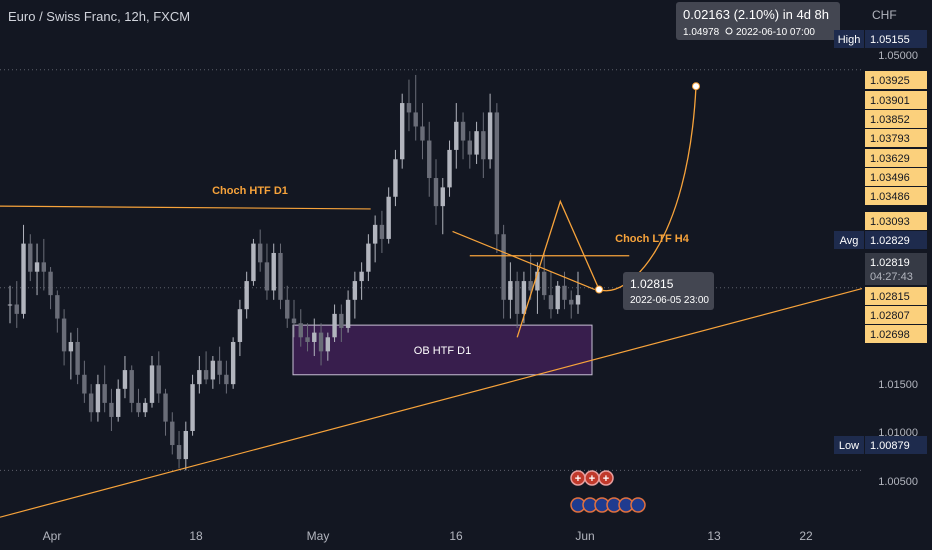  Describe the element at coordinates (890, 241) in the screenshot. I see `price-label-value: 1.02829` at that location.